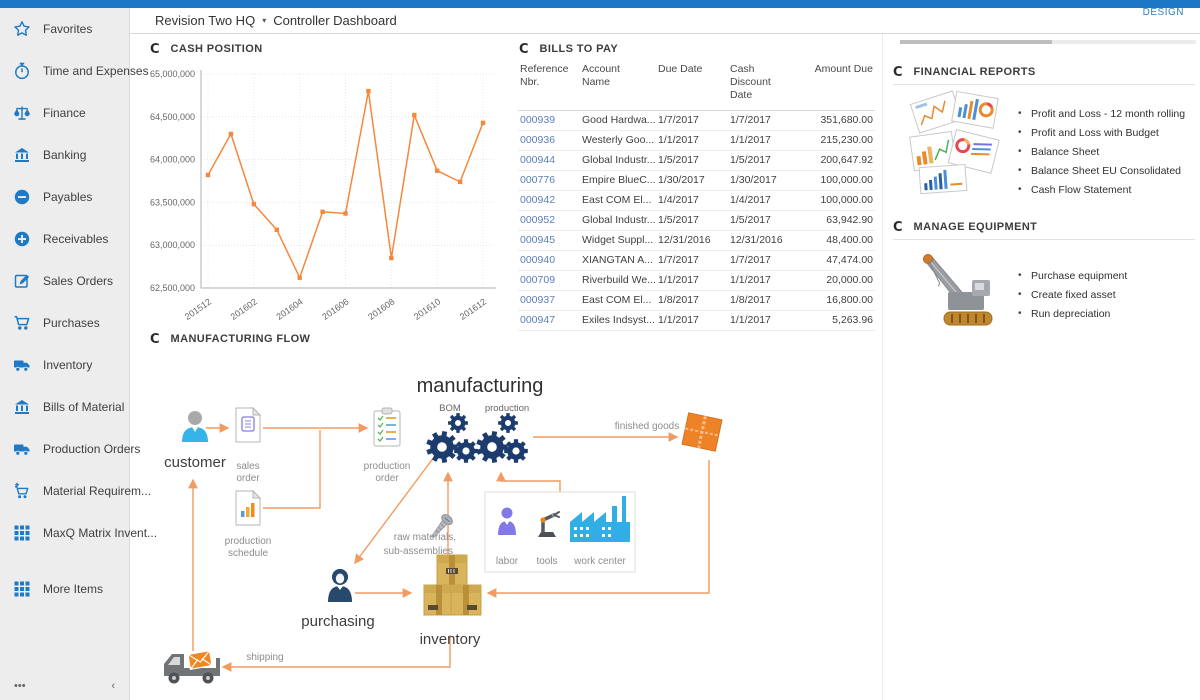 The width and height of the screenshot is (1200, 700). What do you see at coordinates (64, 113) in the screenshot?
I see `sidebar-item-finance: Finance` at bounding box center [64, 113].